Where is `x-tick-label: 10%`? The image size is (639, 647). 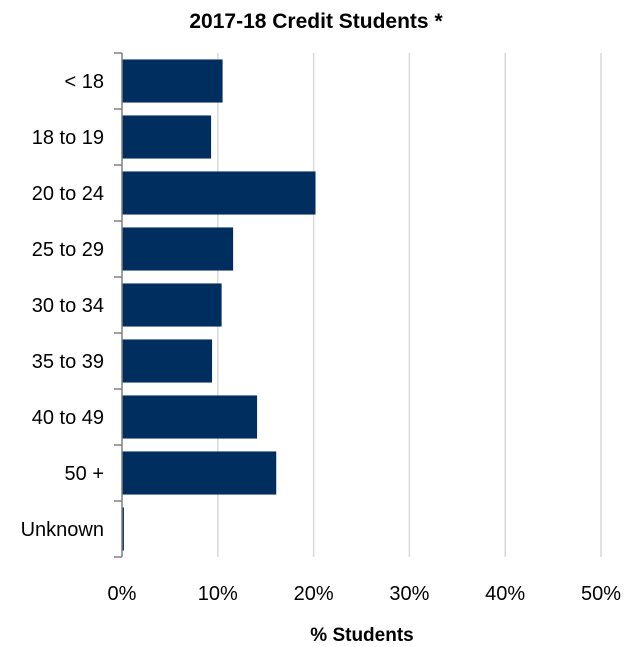 x-tick-label: 10% is located at coordinates (218, 594).